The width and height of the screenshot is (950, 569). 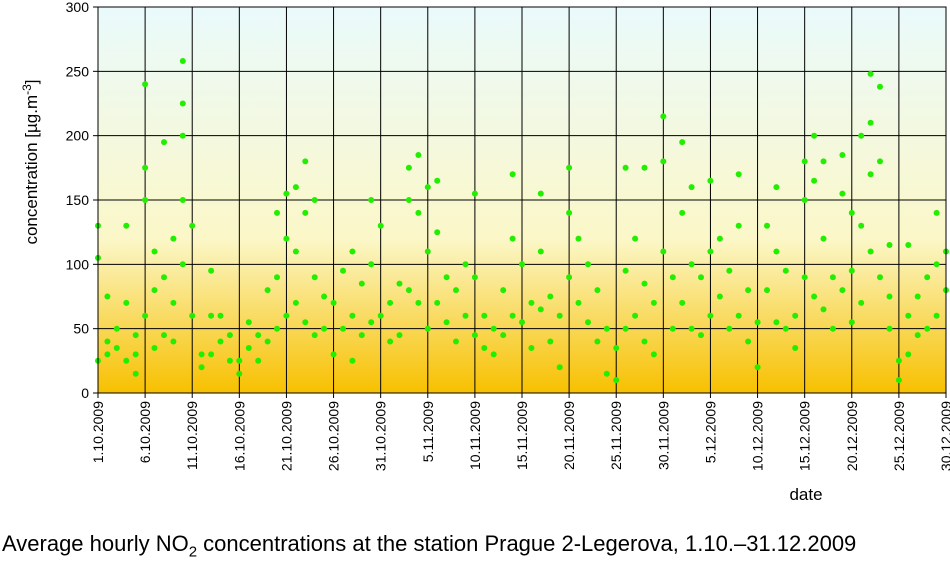 I want to click on x-tick-label: 30.12.2009, so click(x=944, y=436).